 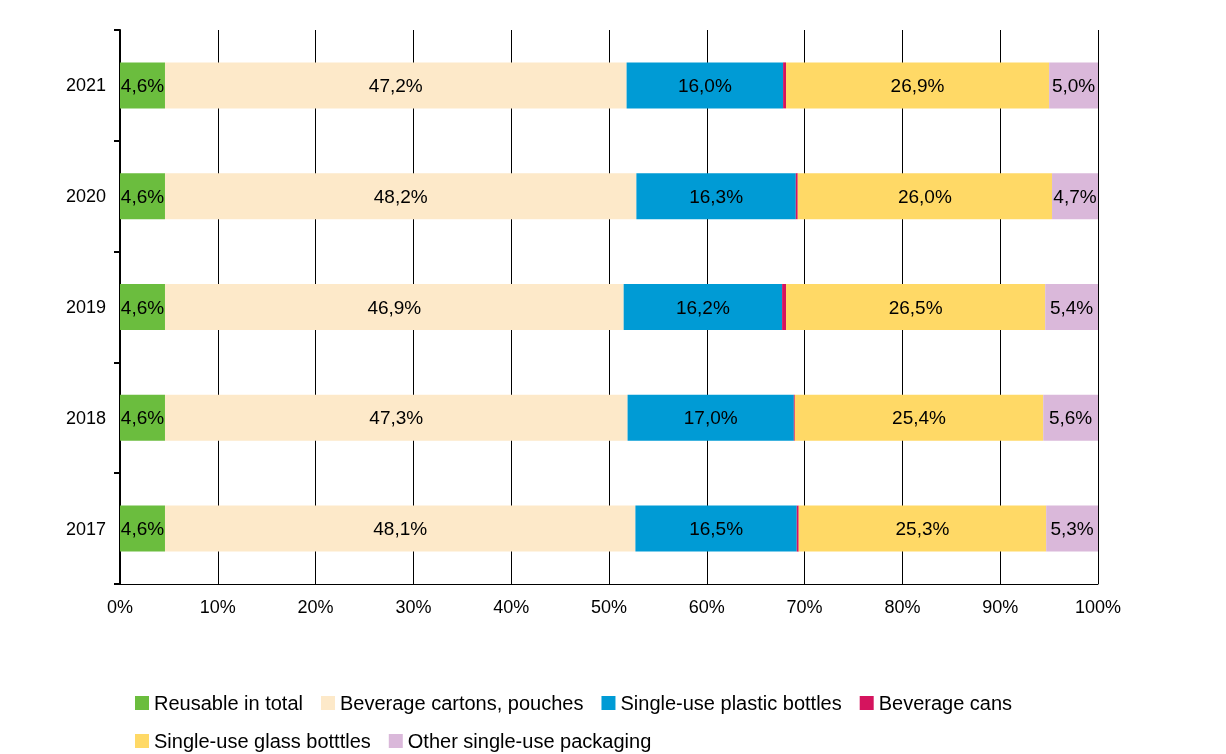 I want to click on y-tick-label: 2021, so click(x=85, y=85).